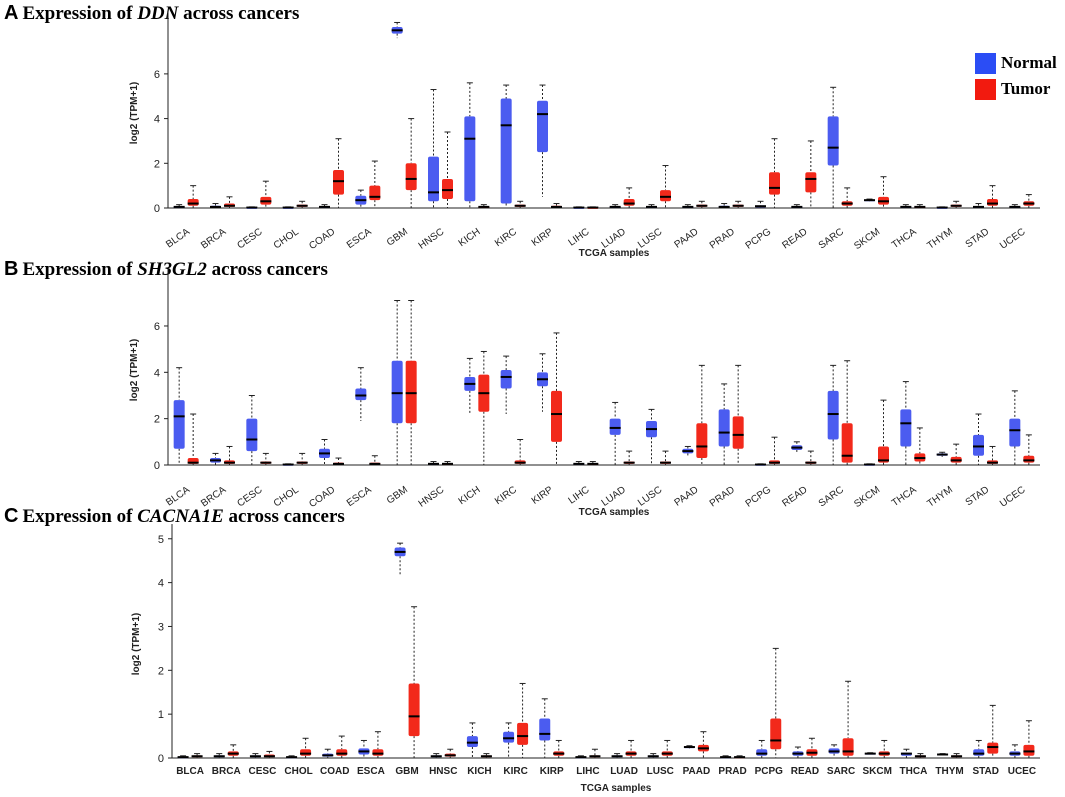  What do you see at coordinates (161, 627) in the screenshot?
I see `y-tick-label: 3` at bounding box center [161, 627].